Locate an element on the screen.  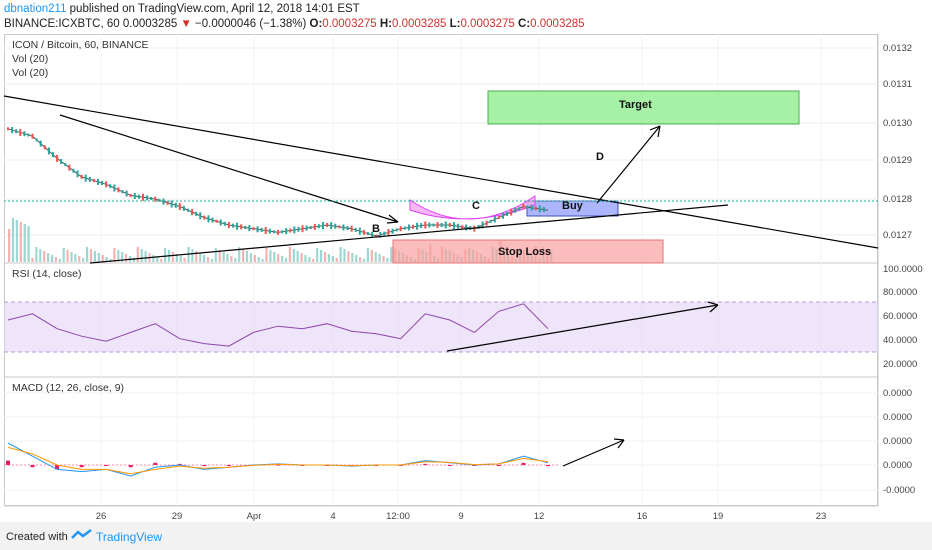
macd-arrow-line is located at coordinates (593, 453).